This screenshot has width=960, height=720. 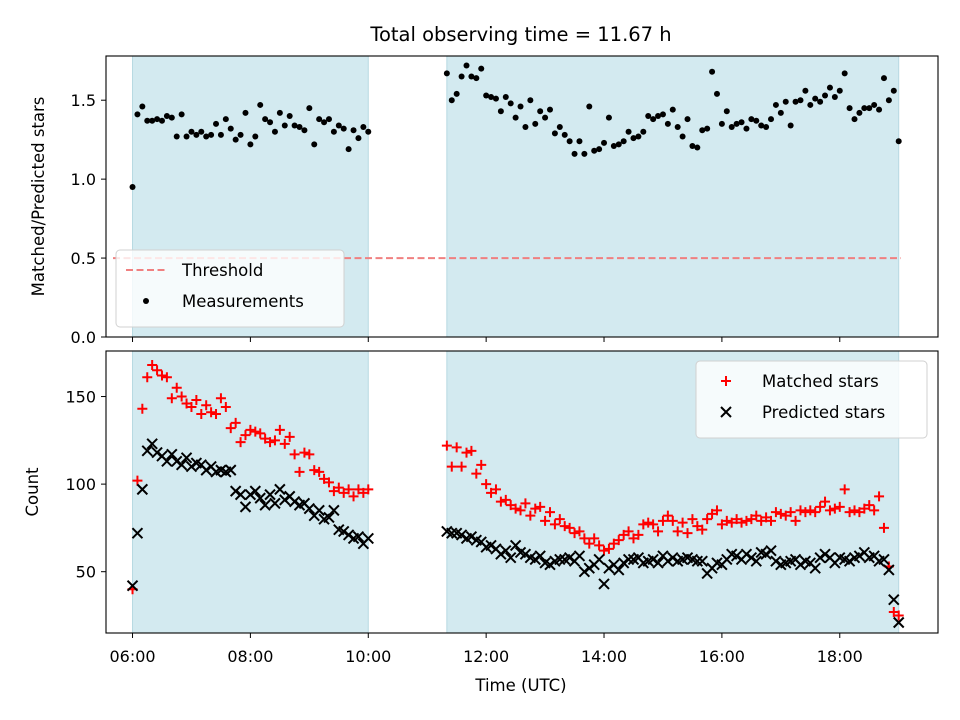 What do you see at coordinates (823, 412) in the screenshot?
I see `legend-label: Predicted stars` at bounding box center [823, 412].